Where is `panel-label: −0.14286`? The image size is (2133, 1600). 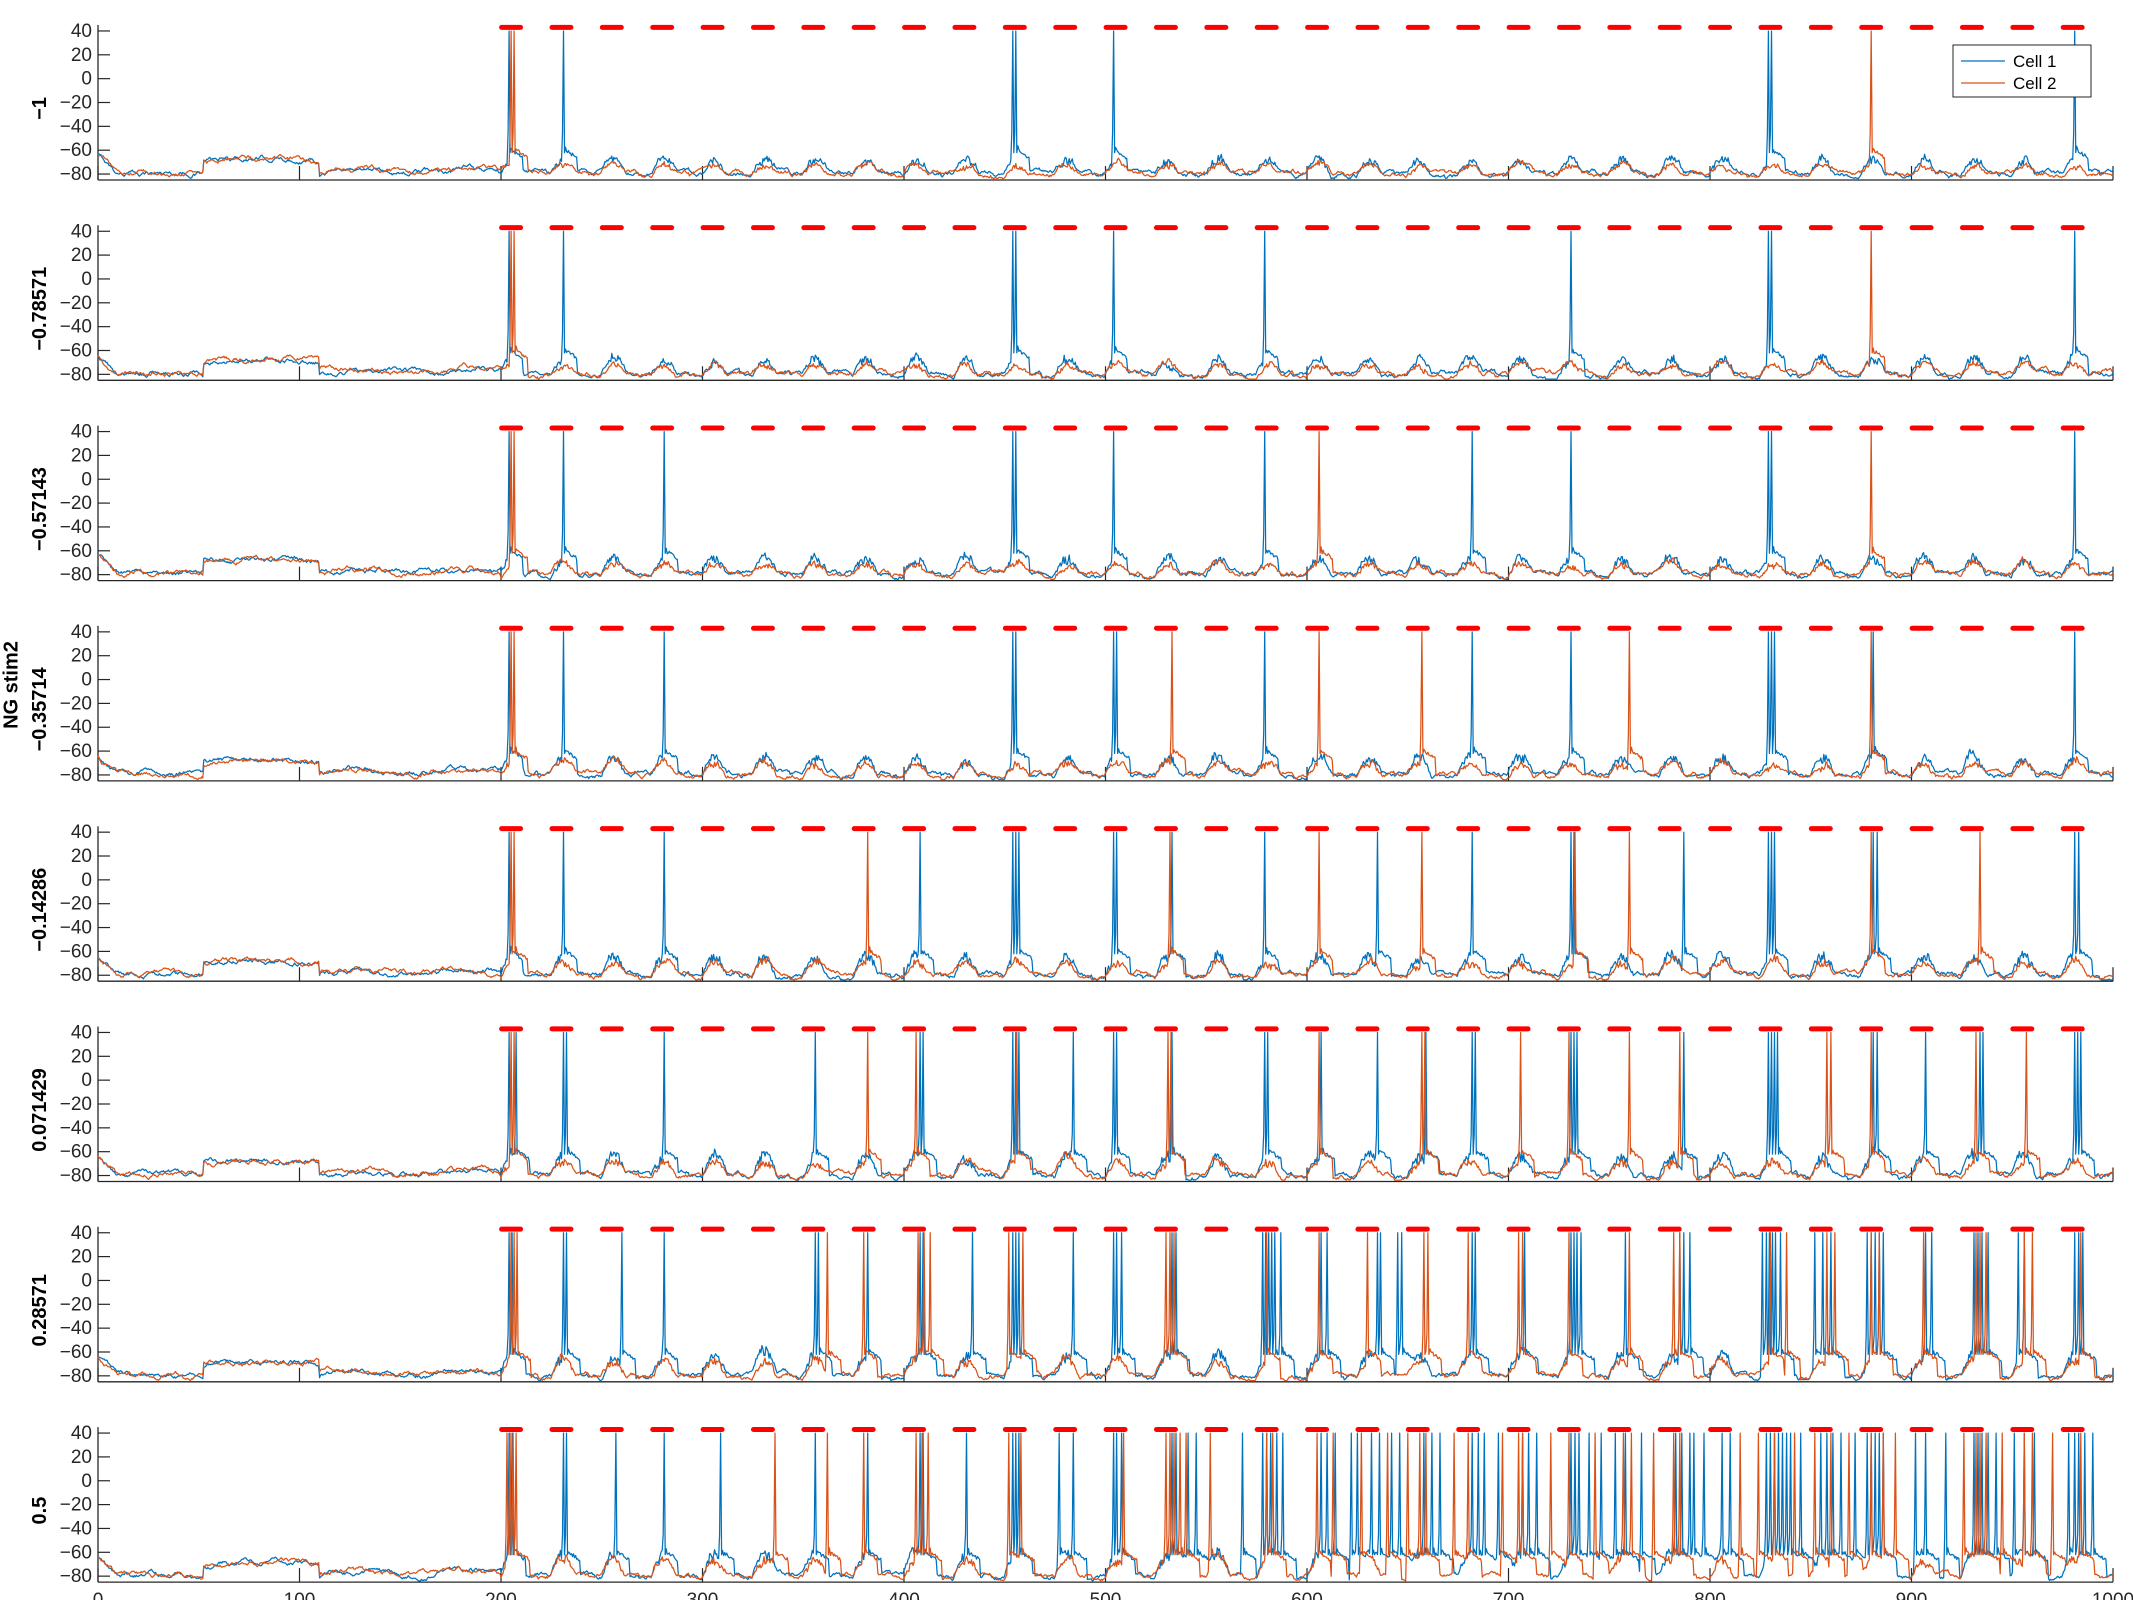
panel-label: −0.14286 is located at coordinates (40, 910).